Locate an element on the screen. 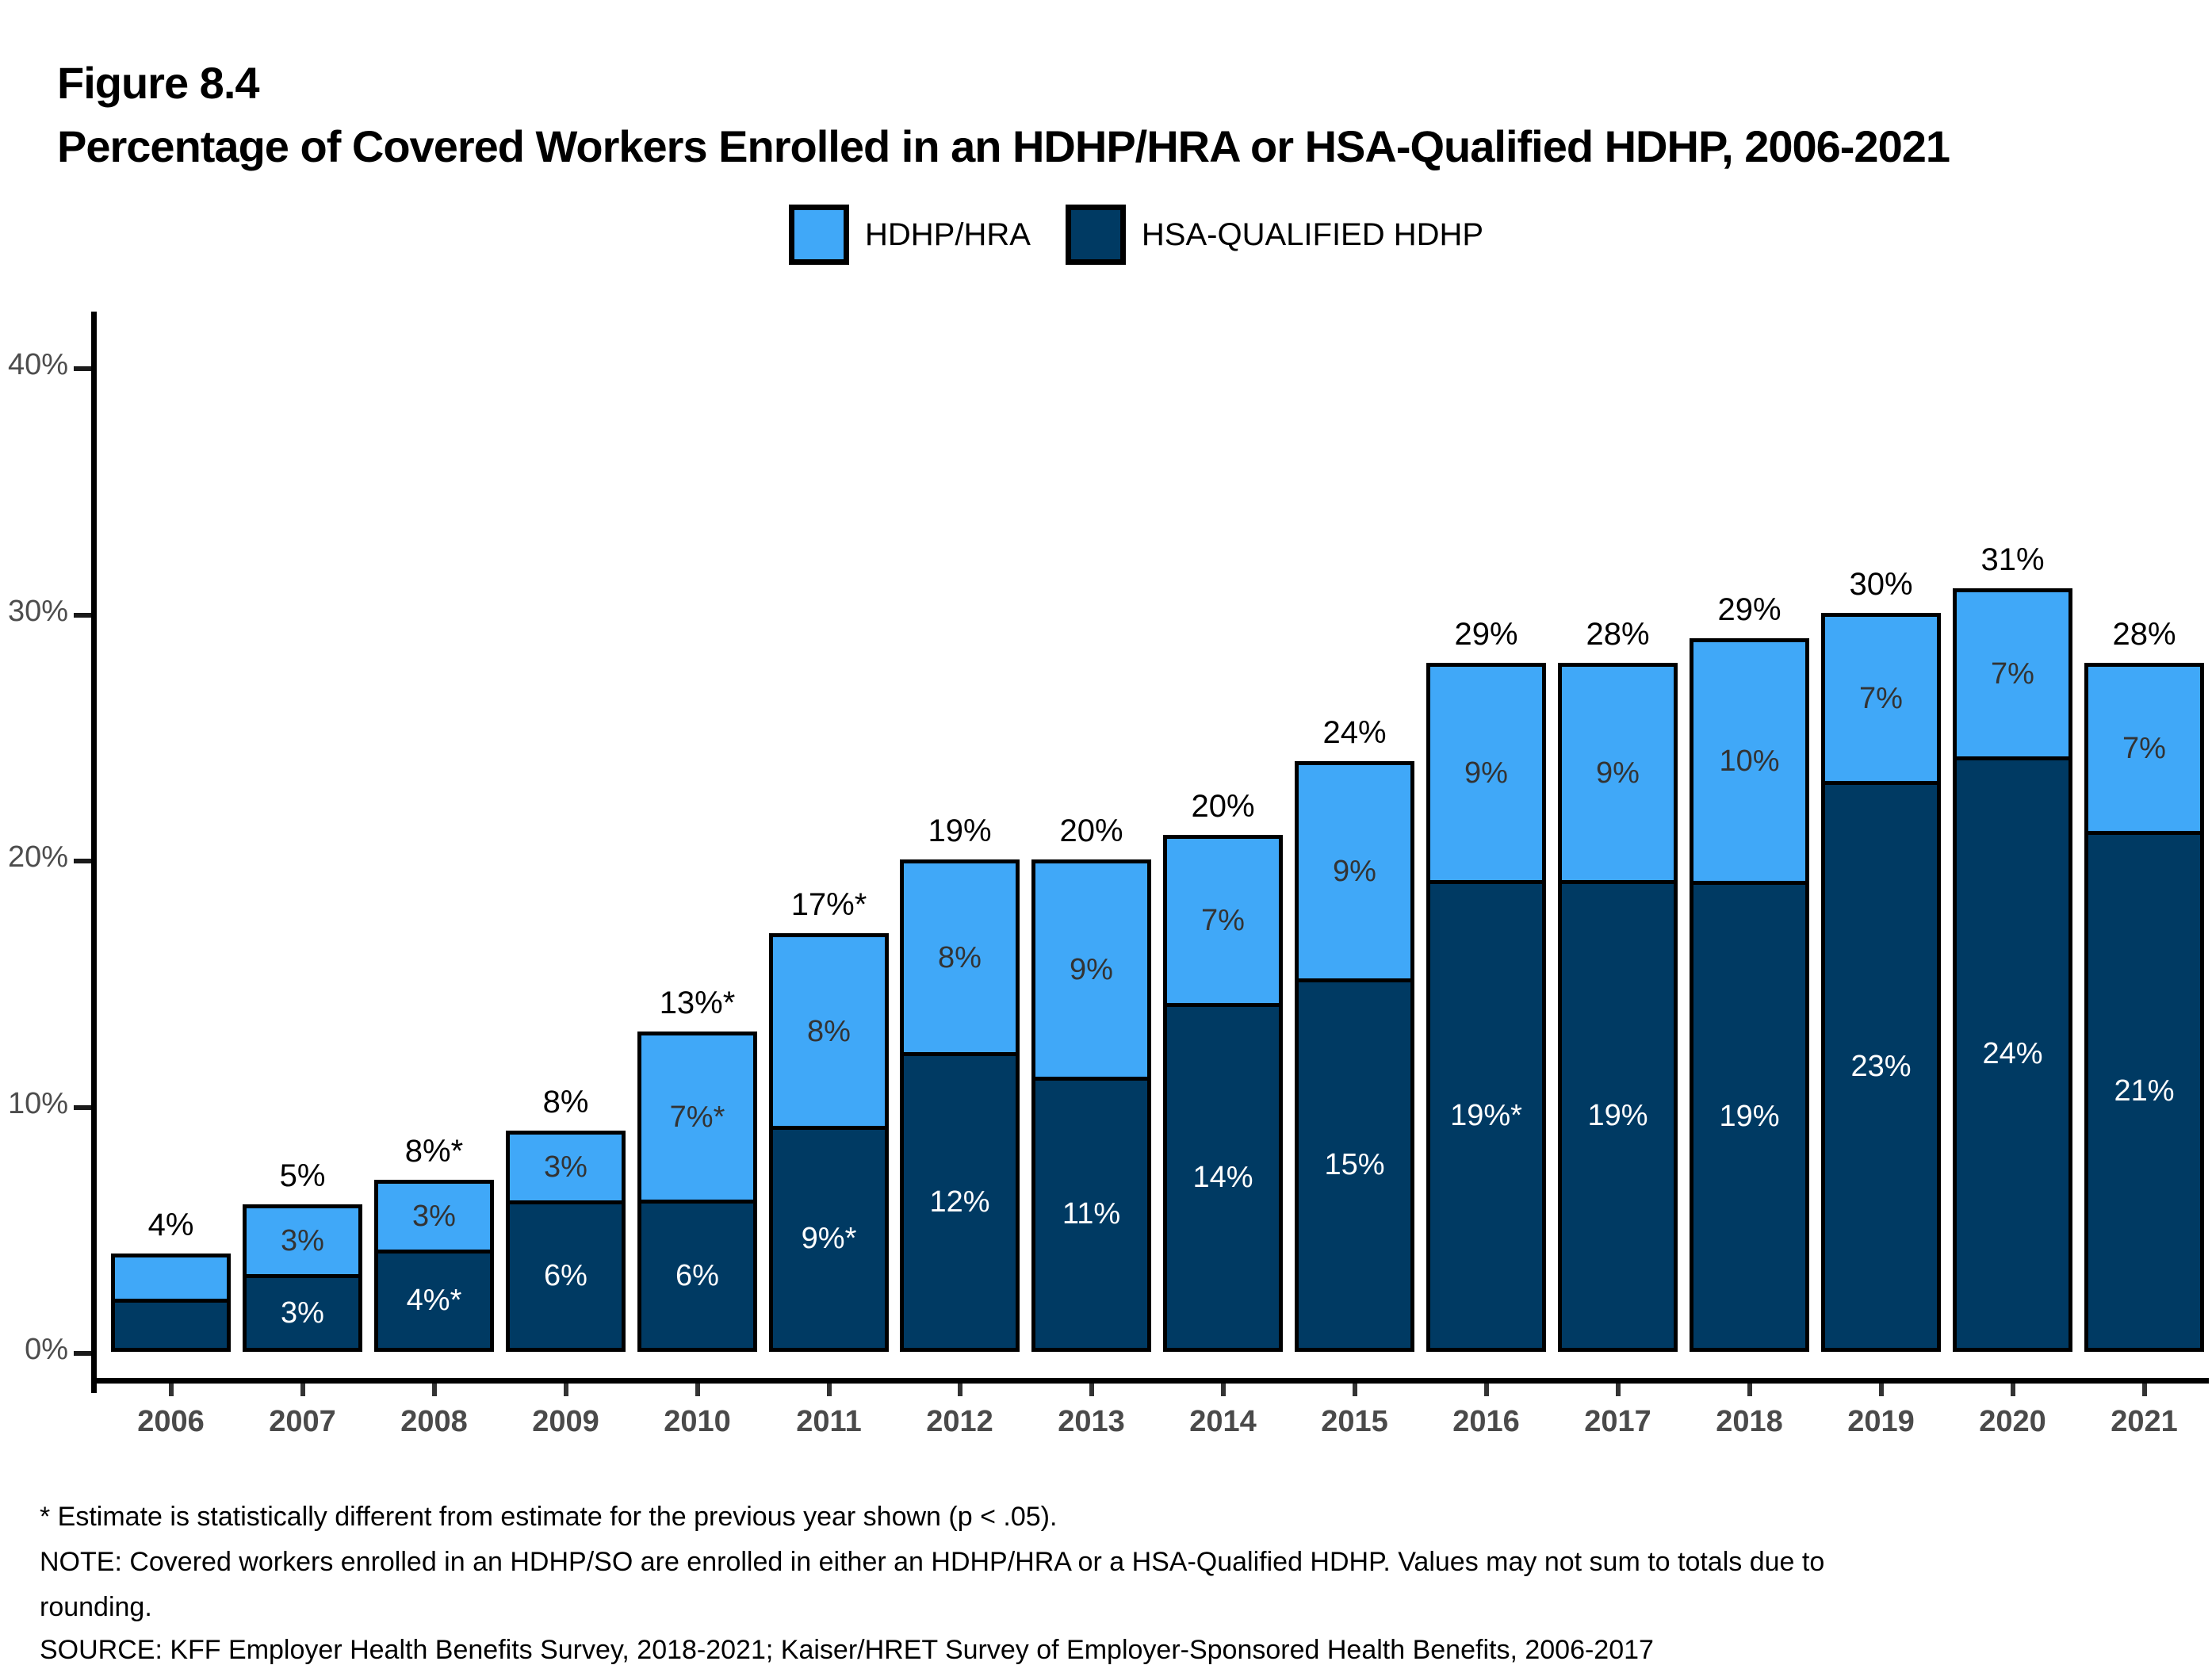  x-axis-tick-2020 is located at coordinates (2013, 1390).